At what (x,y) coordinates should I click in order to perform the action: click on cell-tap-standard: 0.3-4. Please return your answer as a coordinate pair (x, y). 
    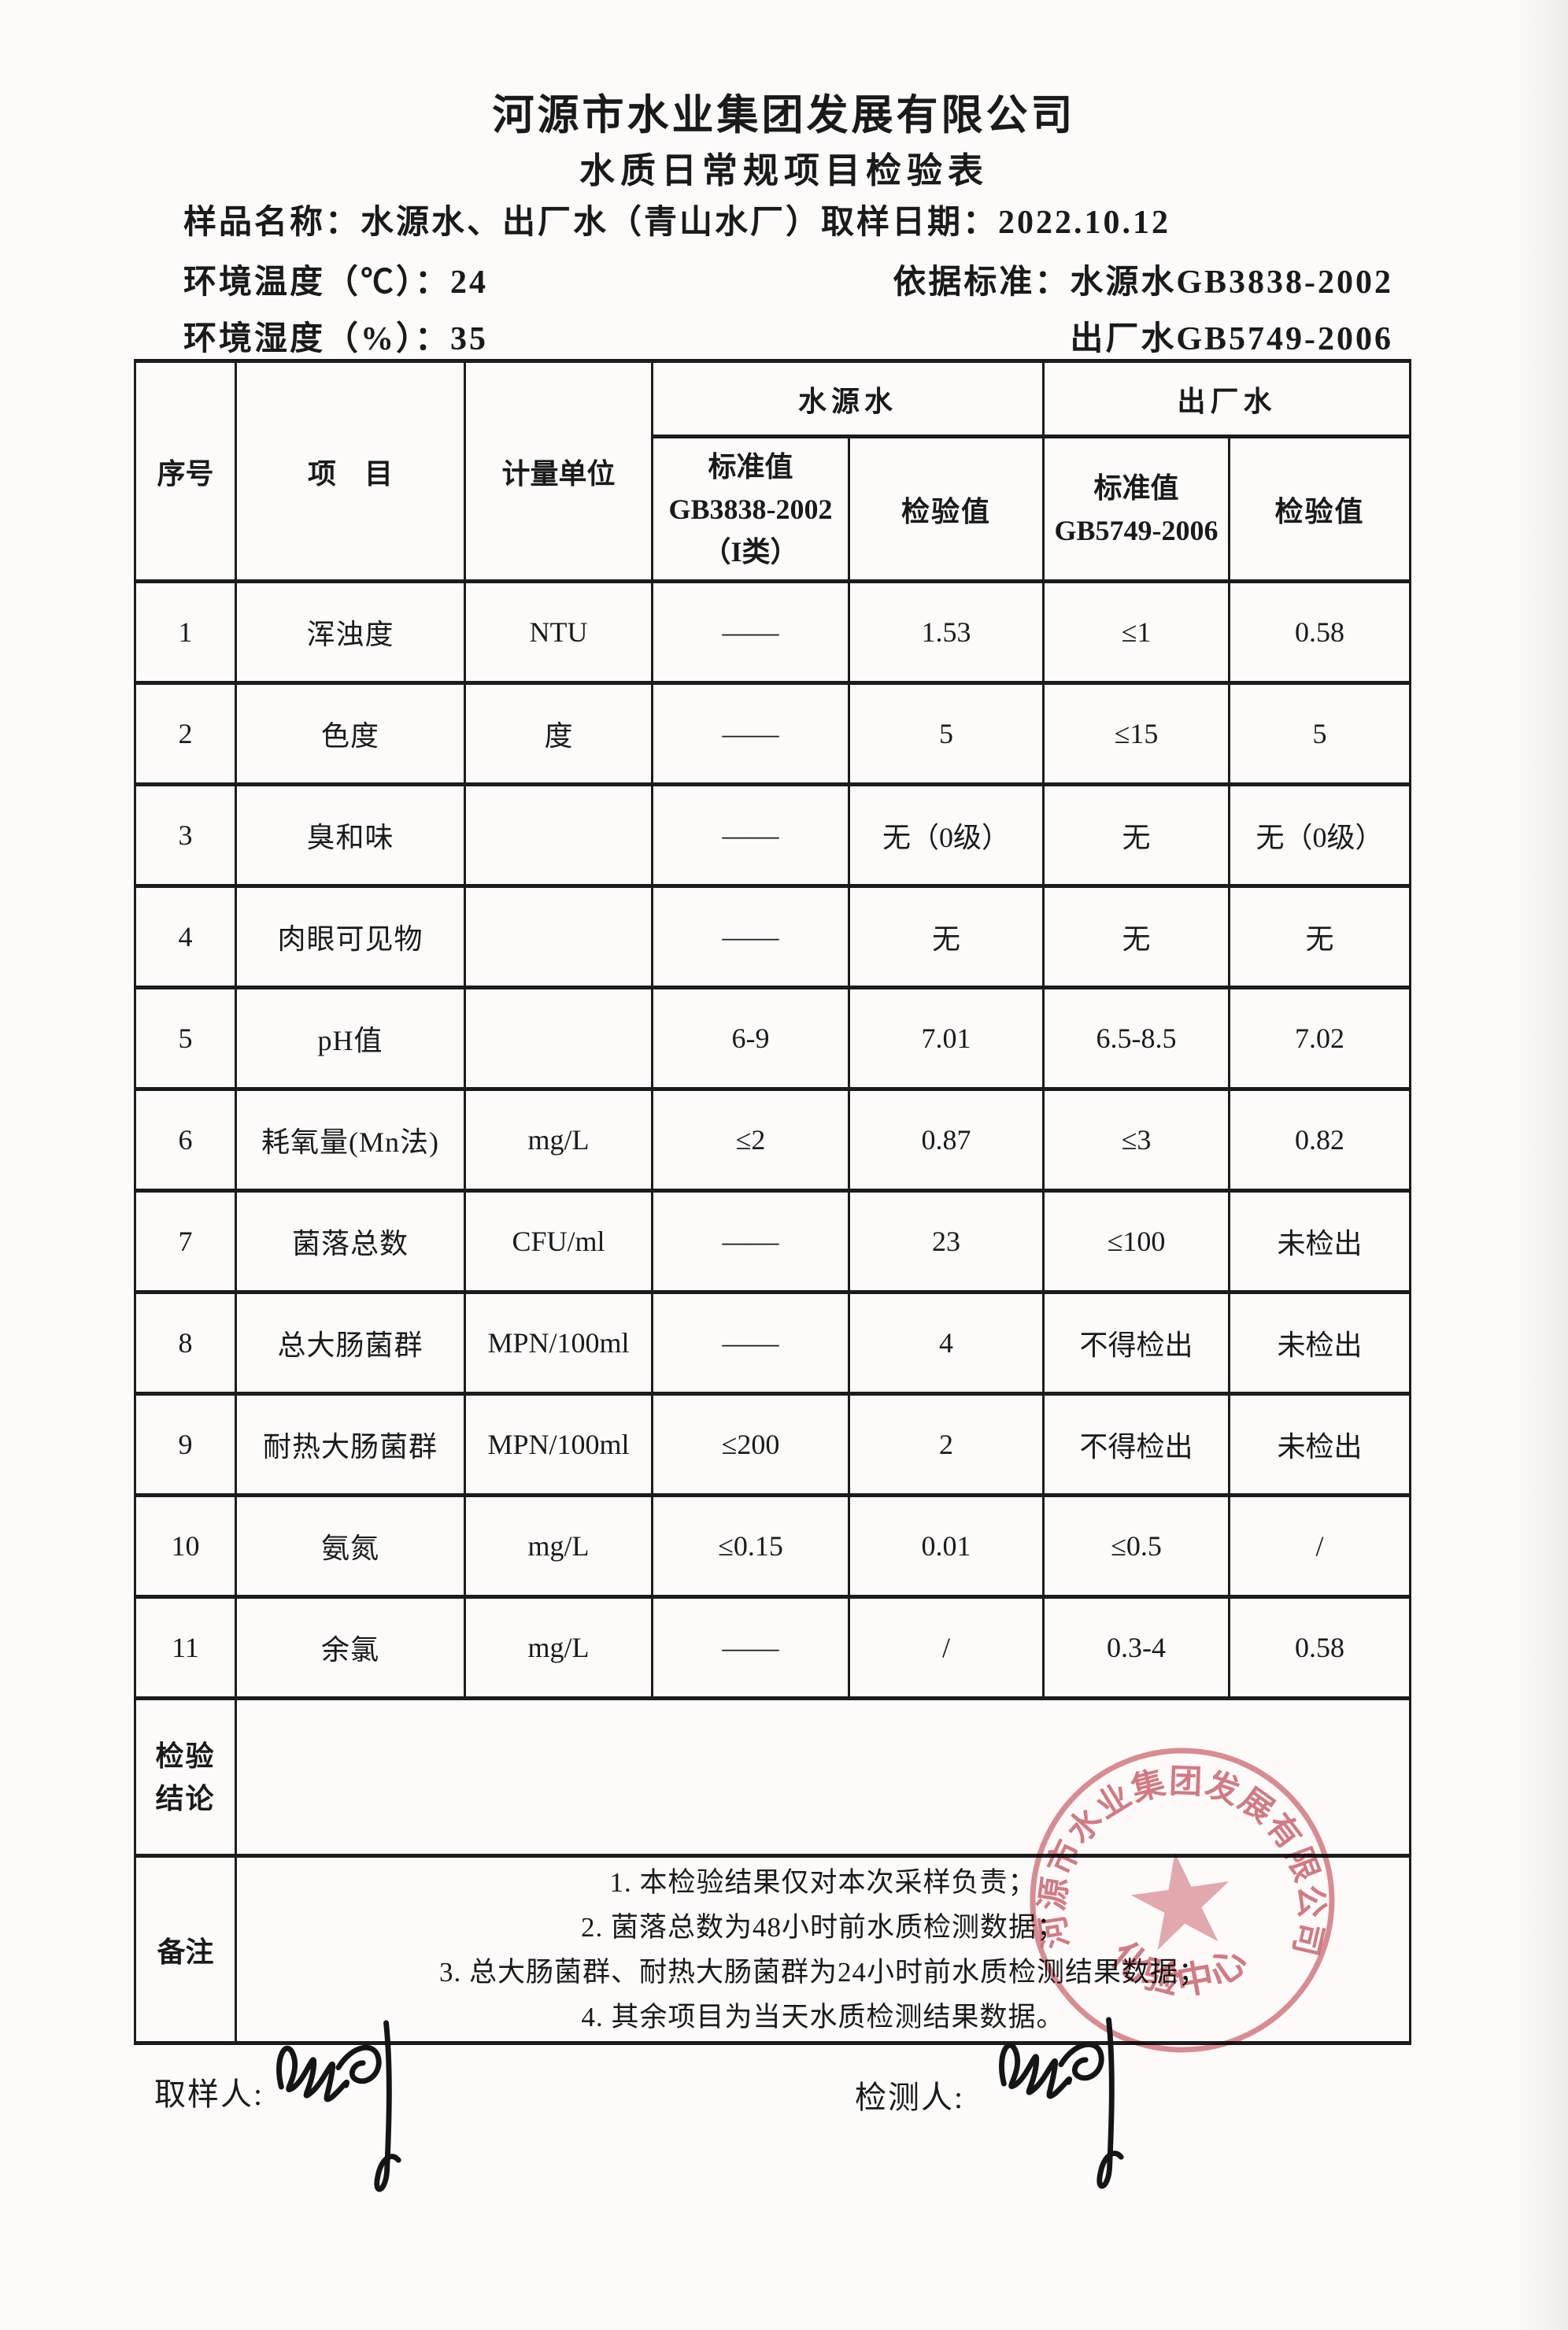
    Looking at the image, I should click on (1136, 1647).